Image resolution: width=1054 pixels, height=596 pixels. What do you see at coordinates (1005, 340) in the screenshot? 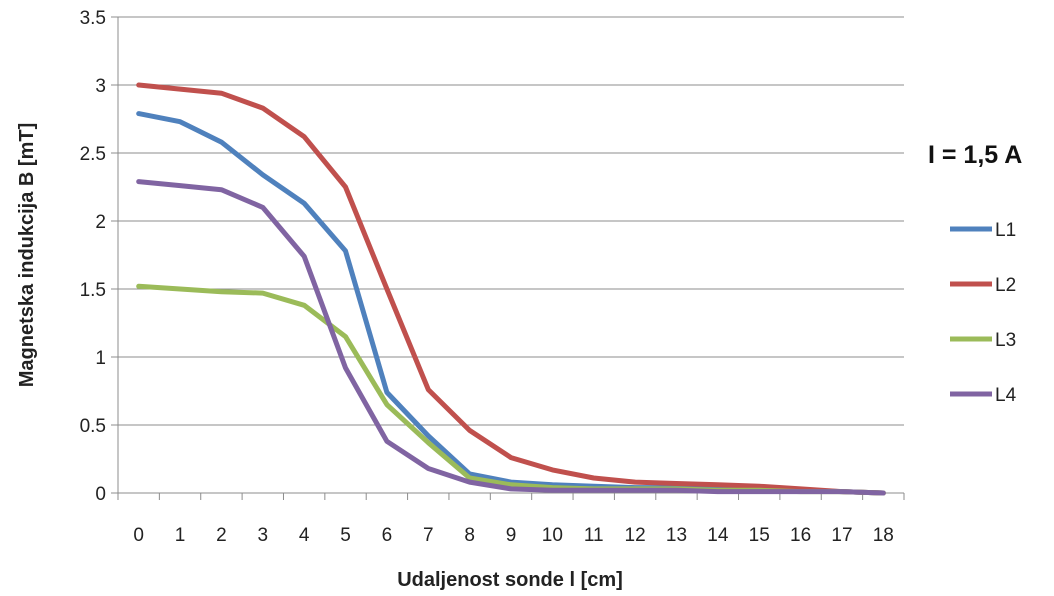
I see `legend-label-l3: L3` at bounding box center [1005, 340].